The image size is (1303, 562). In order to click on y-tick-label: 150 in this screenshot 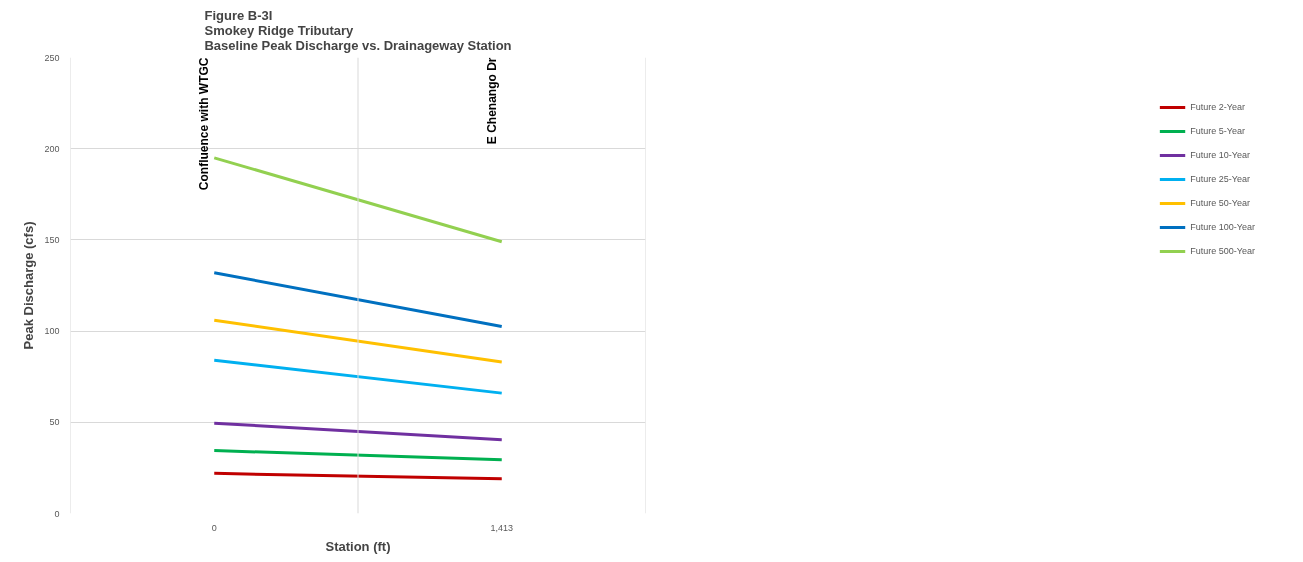, I will do `click(52, 239)`.